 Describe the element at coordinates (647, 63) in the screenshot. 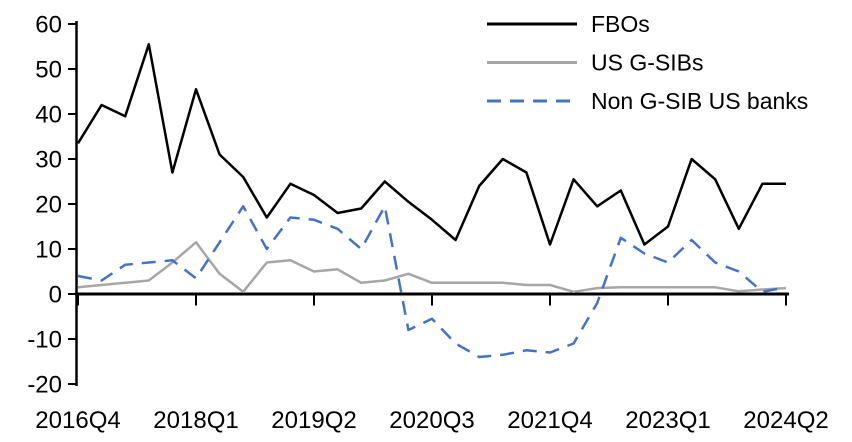

I see `legend-label-us-g-sibs: US G-SIBs` at that location.